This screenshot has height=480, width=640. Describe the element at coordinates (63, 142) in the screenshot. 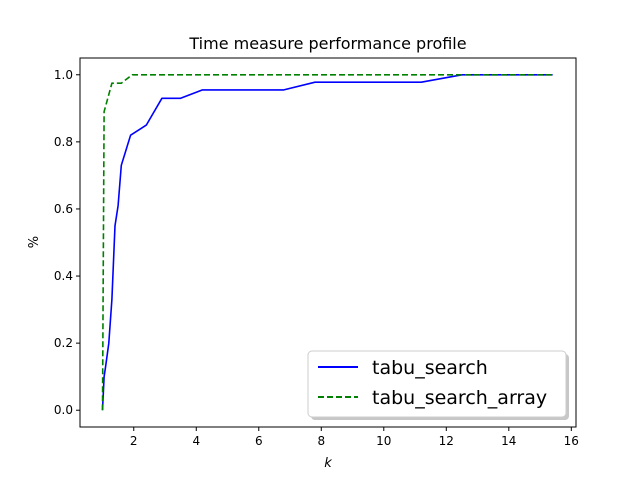

I see `y-tick-label: 0.8` at that location.